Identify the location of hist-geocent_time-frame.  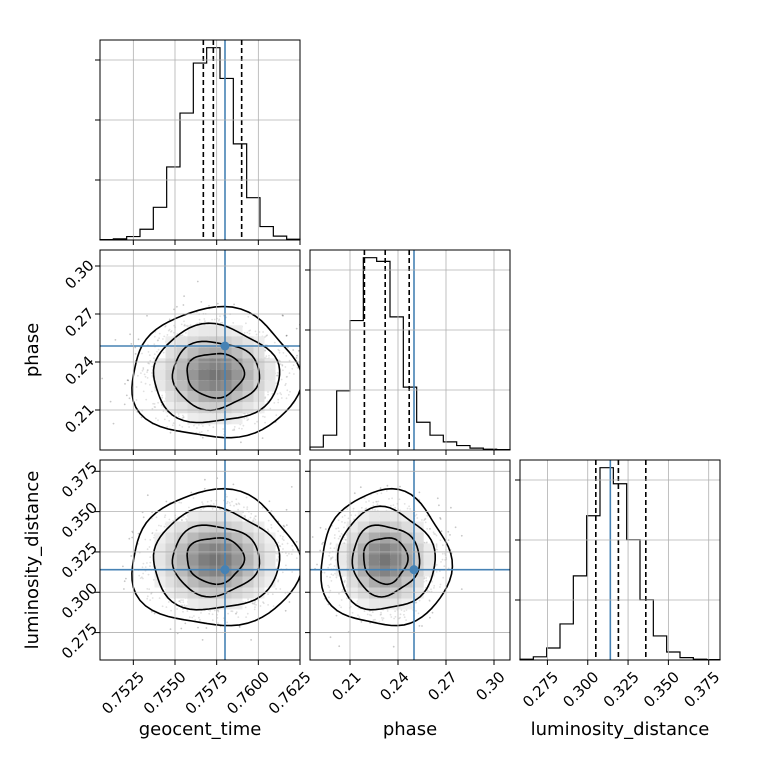
(200, 140).